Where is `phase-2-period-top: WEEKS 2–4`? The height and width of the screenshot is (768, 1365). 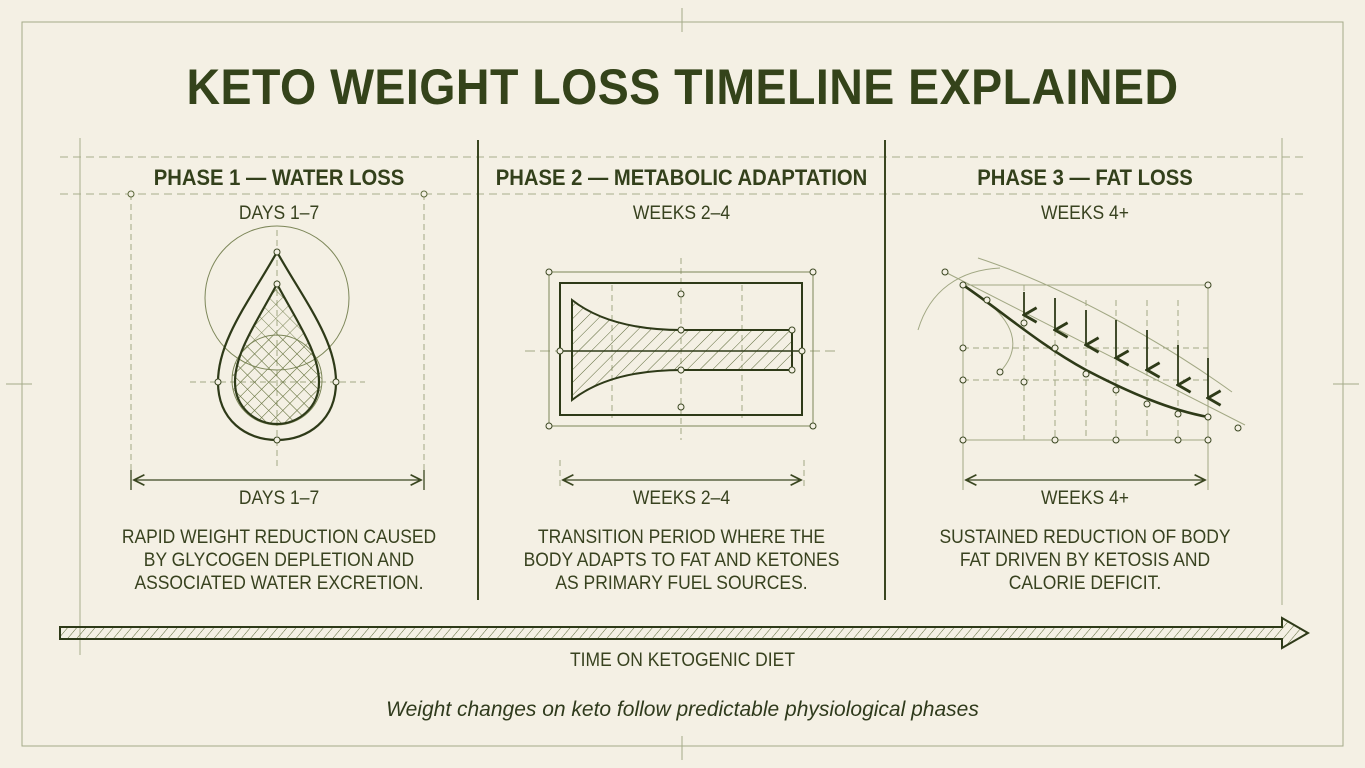 phase-2-period-top: WEEKS 2–4 is located at coordinates (681, 213).